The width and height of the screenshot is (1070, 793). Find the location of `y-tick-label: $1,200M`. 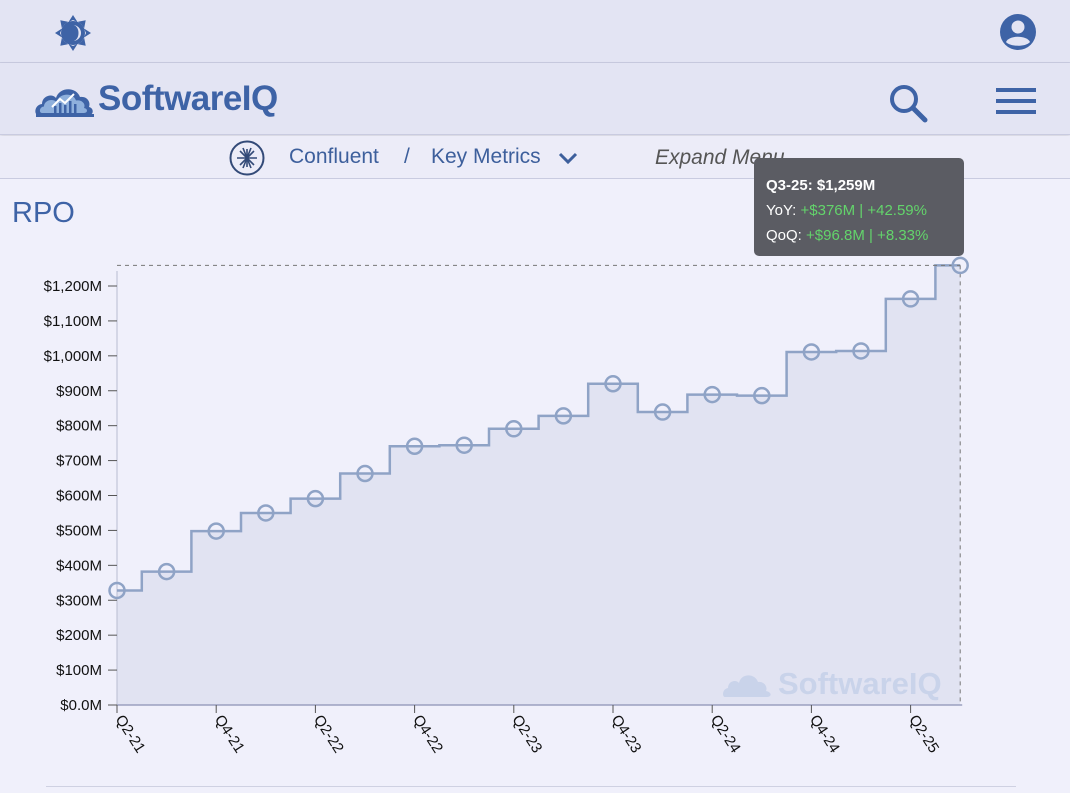

y-tick-label: $1,200M is located at coordinates (73, 286).